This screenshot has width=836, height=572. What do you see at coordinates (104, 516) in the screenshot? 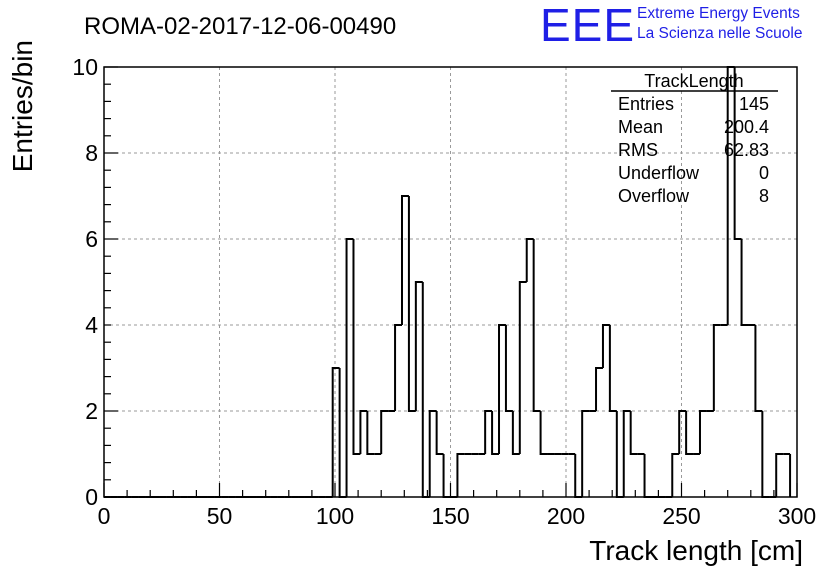
I see `x-tick-label: 0` at bounding box center [104, 516].